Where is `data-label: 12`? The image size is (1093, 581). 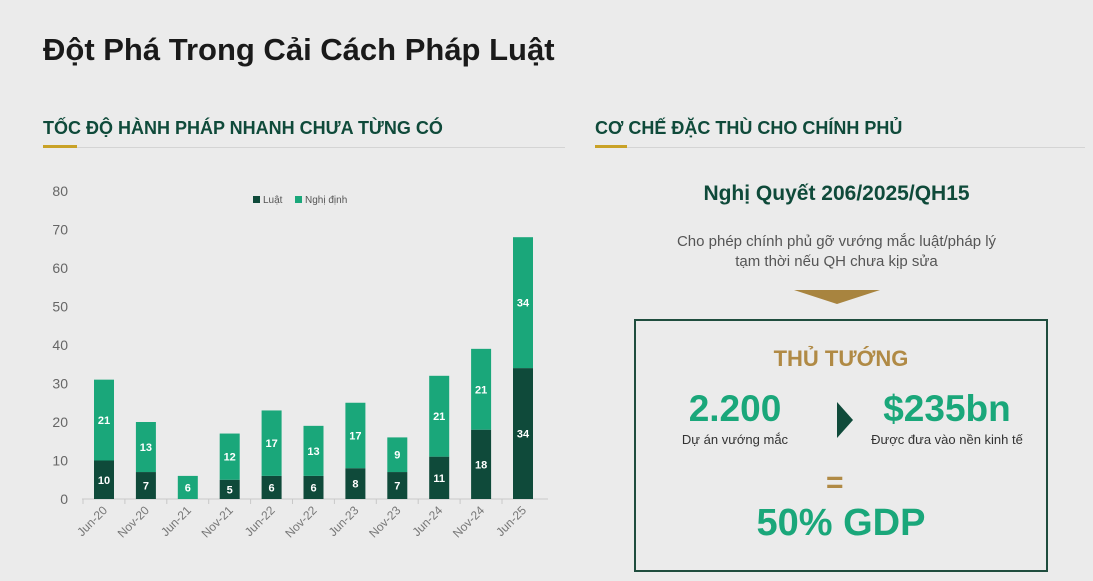 data-label: 12 is located at coordinates (230, 458).